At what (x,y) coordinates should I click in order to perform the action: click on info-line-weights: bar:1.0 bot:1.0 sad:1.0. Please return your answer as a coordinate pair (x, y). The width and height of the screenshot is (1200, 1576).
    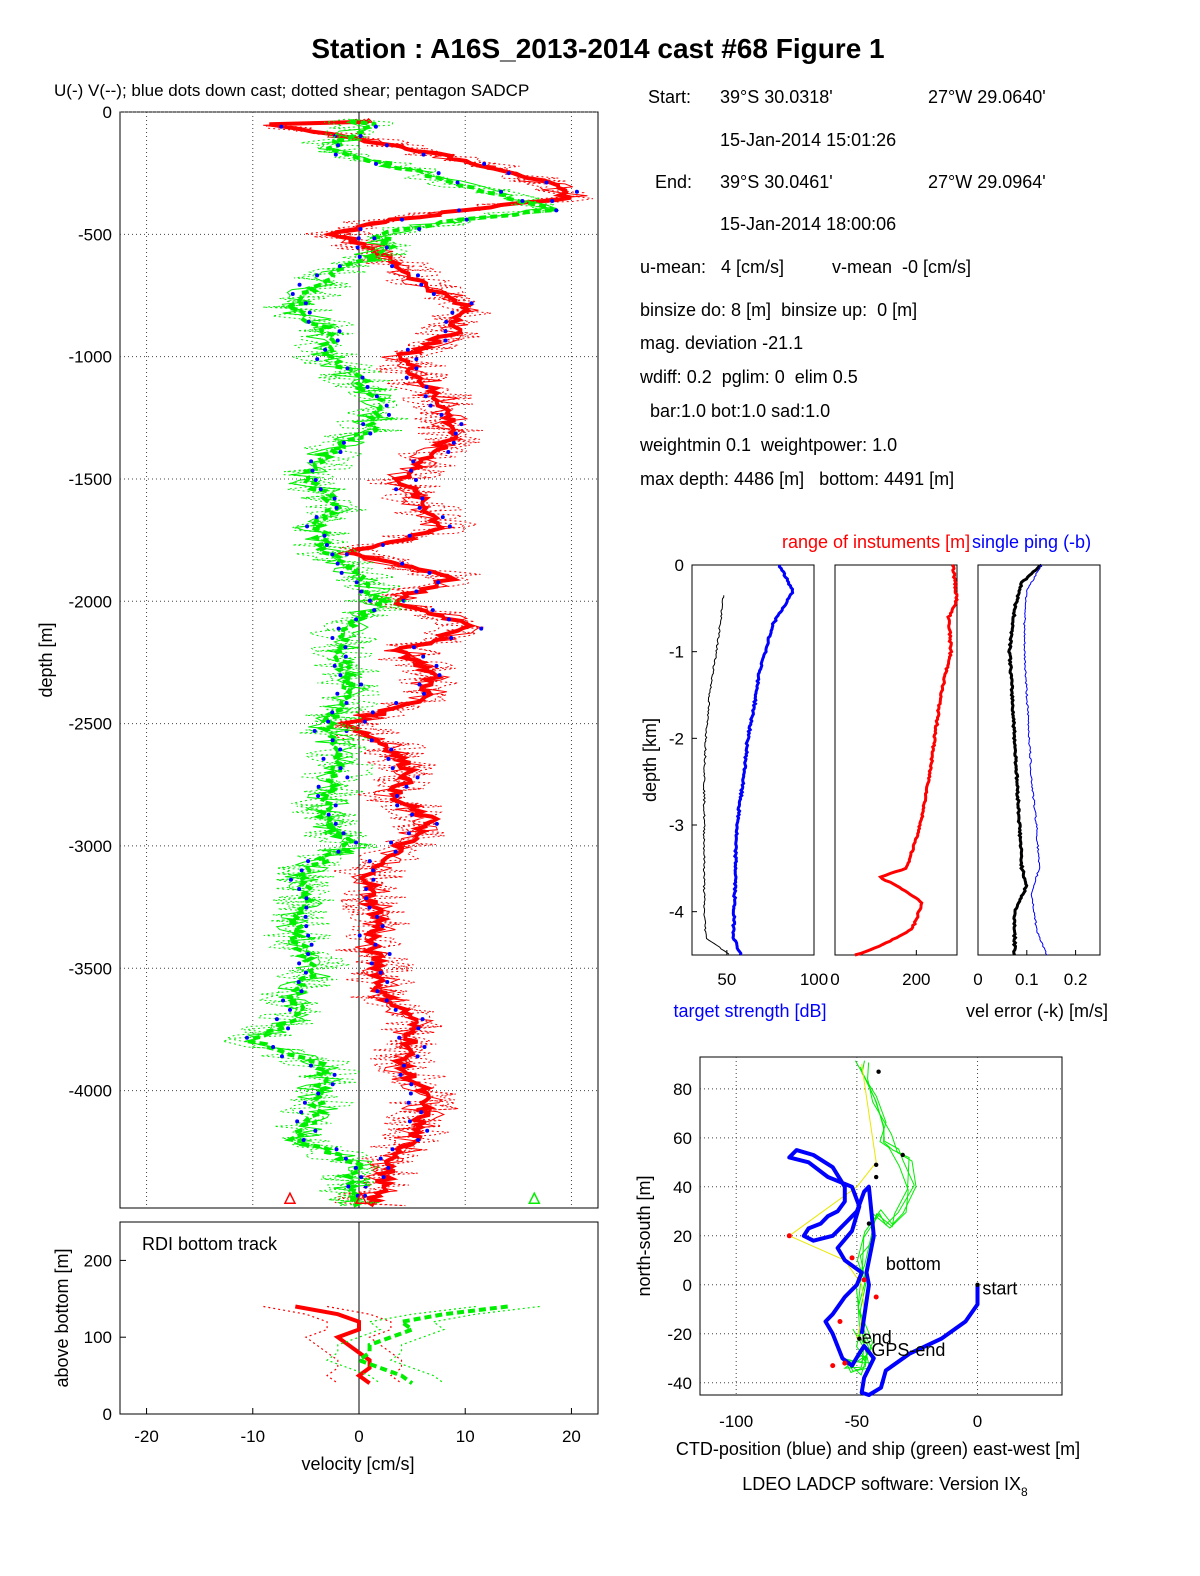
    Looking at the image, I should click on (735, 411).